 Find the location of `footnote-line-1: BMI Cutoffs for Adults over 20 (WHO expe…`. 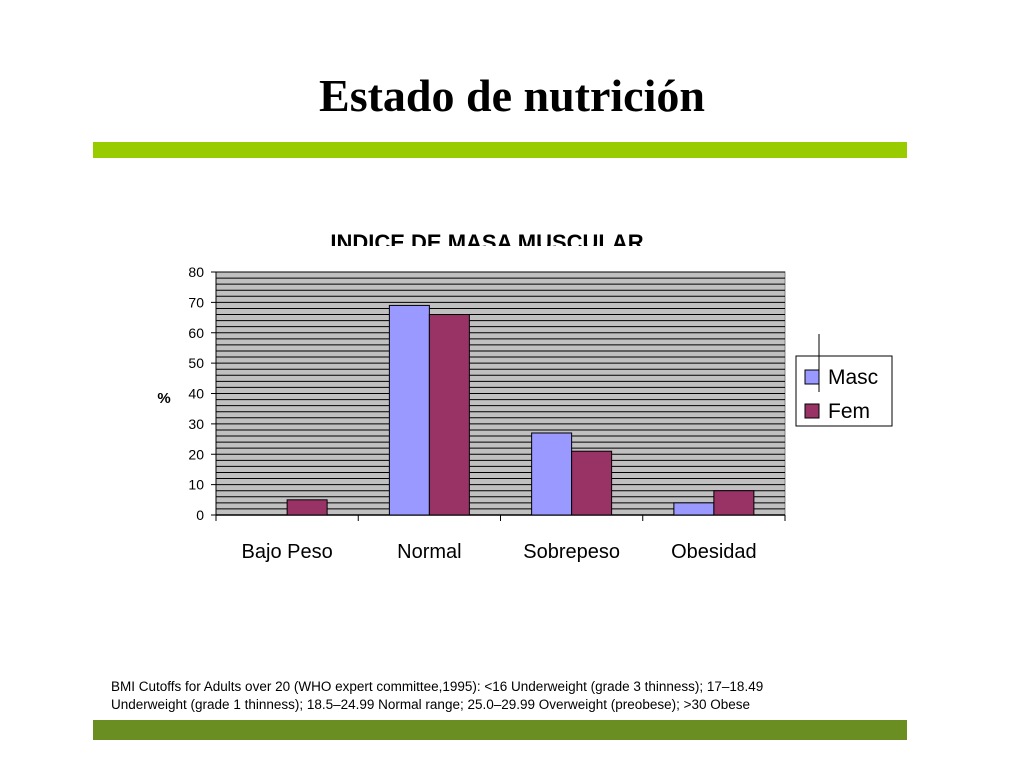

footnote-line-1: BMI Cutoffs for Adults over 20 (WHO expe… is located at coordinates (437, 686).